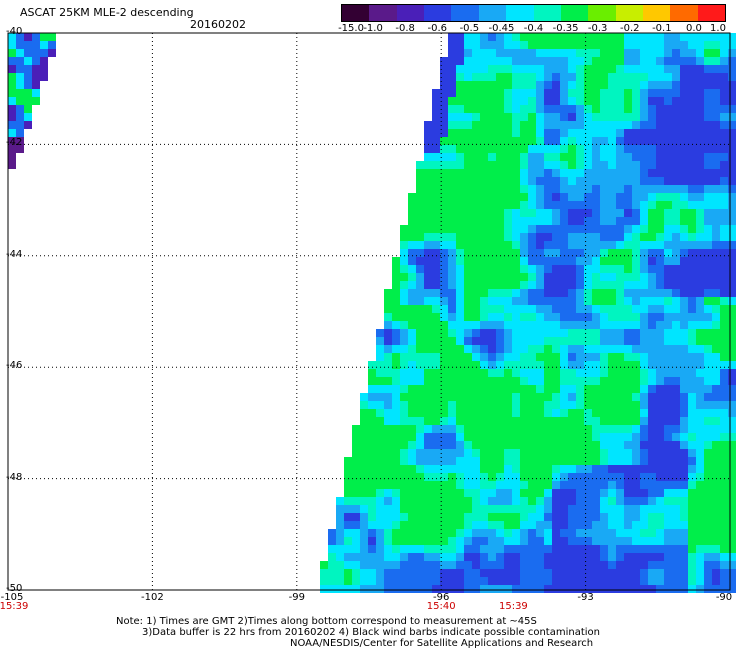 This screenshot has height=650, width=740. What do you see at coordinates (14, 254) in the screenshot?
I see `lat-label: -44` at bounding box center [14, 254].